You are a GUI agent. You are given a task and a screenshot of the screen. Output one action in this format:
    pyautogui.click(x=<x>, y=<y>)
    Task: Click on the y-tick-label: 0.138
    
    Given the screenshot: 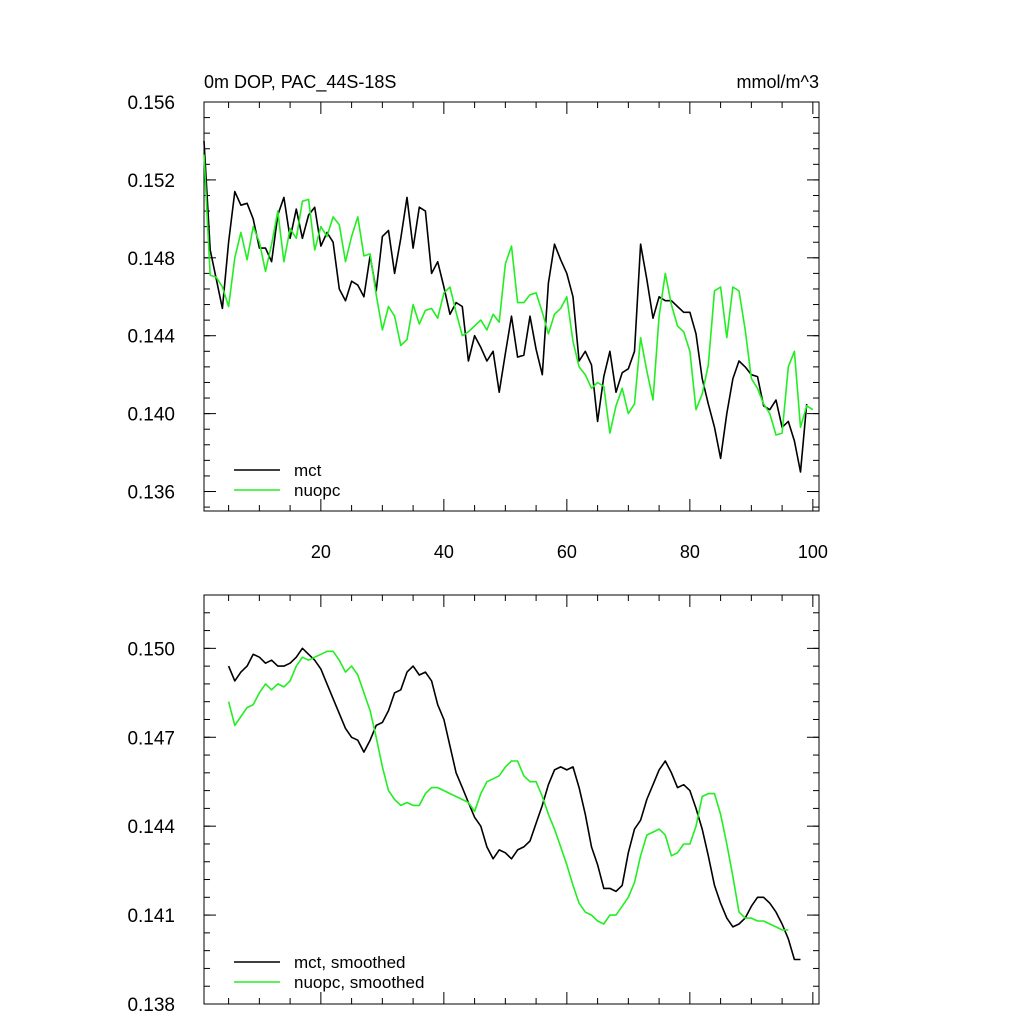 What is the action you would take?
    pyautogui.click(x=151, y=1005)
    